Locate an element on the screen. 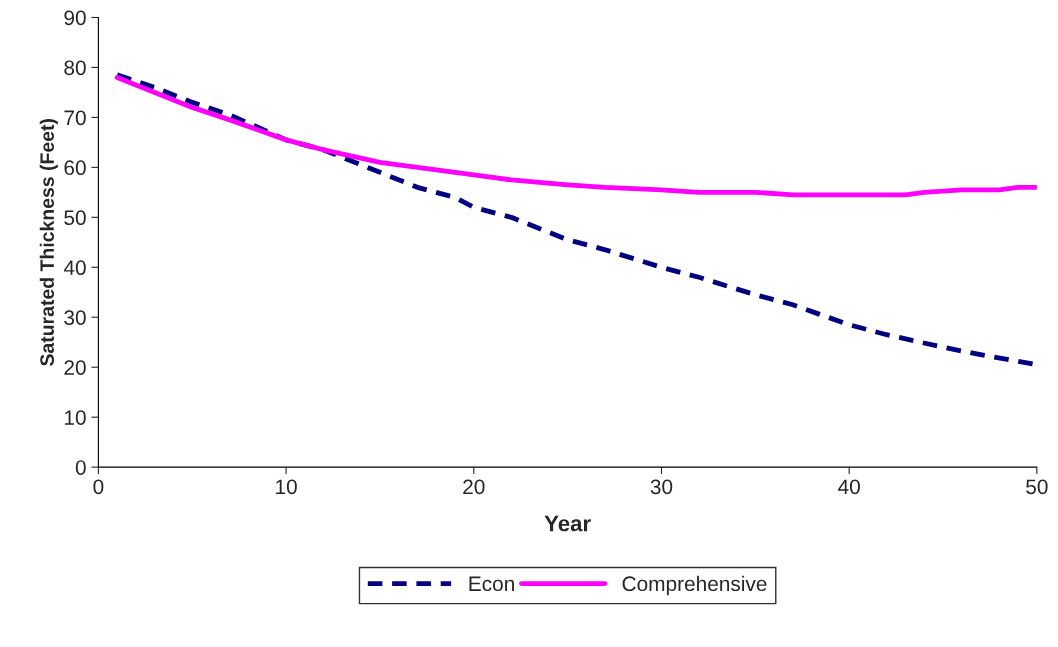 The height and width of the screenshot is (647, 1058). y-tick-label: 60 is located at coordinates (75, 168).